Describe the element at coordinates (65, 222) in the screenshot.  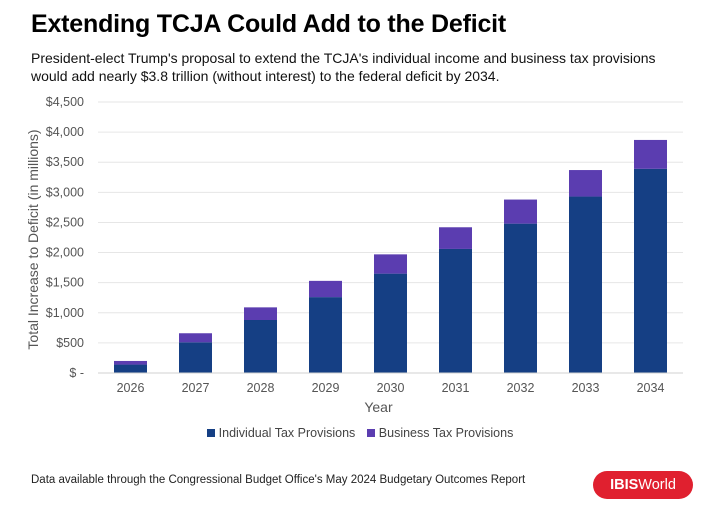
I see `y-tick-label: $2,500` at that location.